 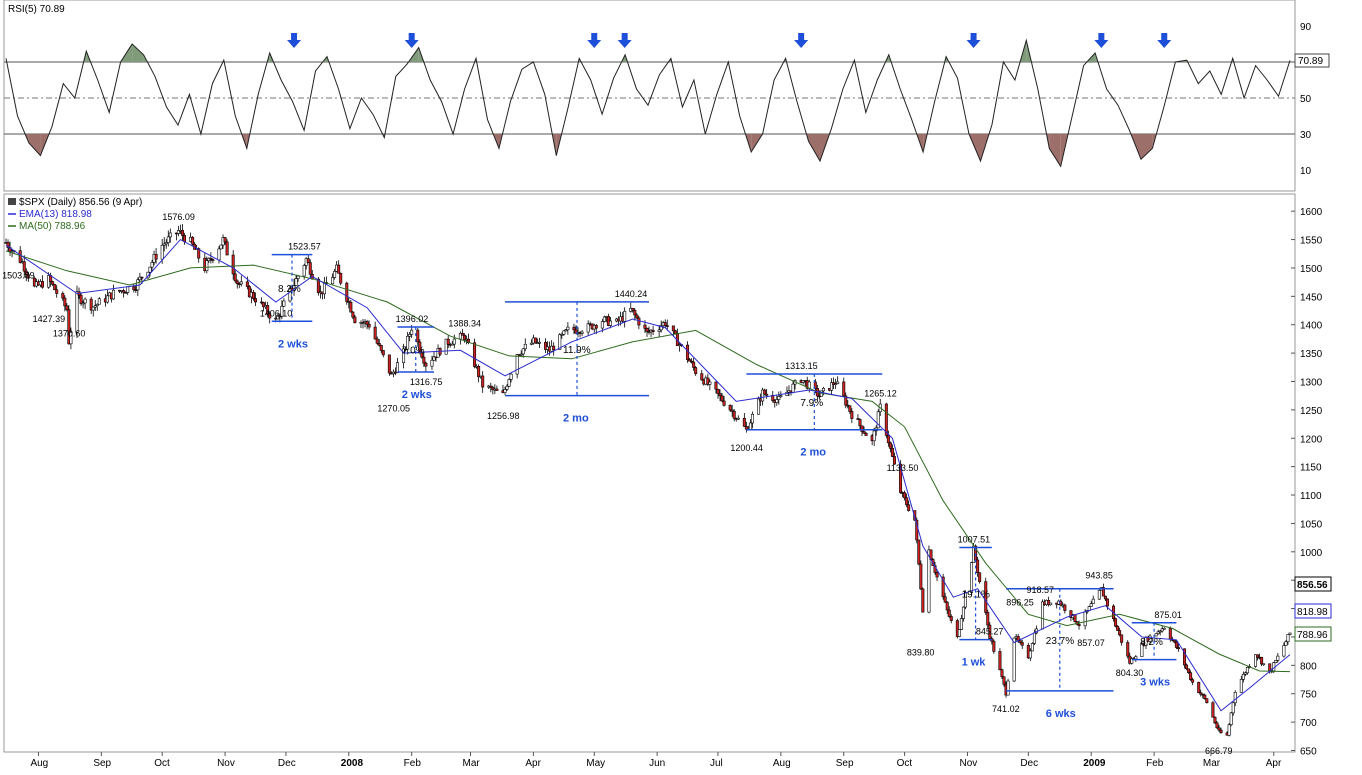 I want to click on rsi-overbought-fill, so click(x=138, y=53).